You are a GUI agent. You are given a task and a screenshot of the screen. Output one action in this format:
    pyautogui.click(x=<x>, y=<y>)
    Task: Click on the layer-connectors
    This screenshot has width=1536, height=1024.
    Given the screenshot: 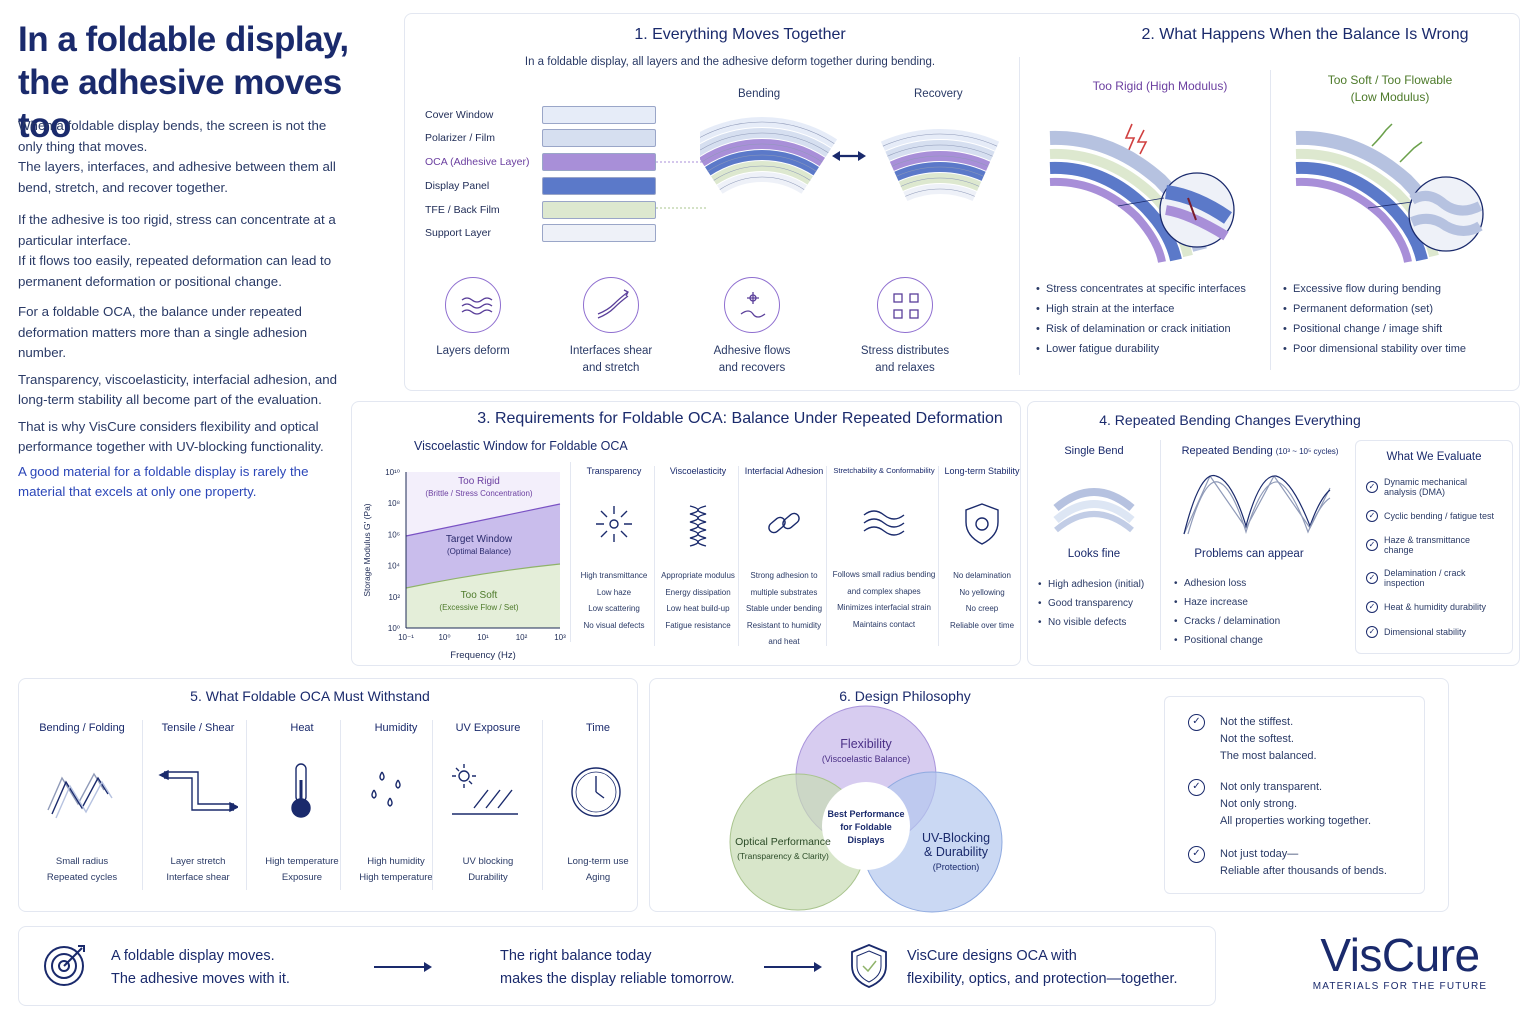 What is the action you would take?
    pyautogui.click(x=682, y=185)
    